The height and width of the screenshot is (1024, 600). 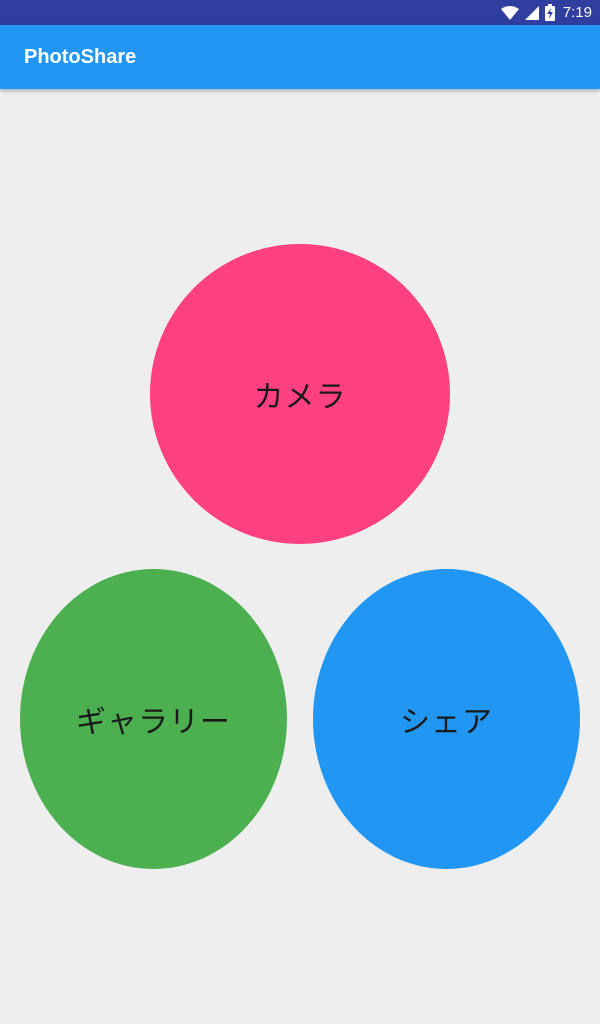 I want to click on status-time: 7:19, so click(x=577, y=12).